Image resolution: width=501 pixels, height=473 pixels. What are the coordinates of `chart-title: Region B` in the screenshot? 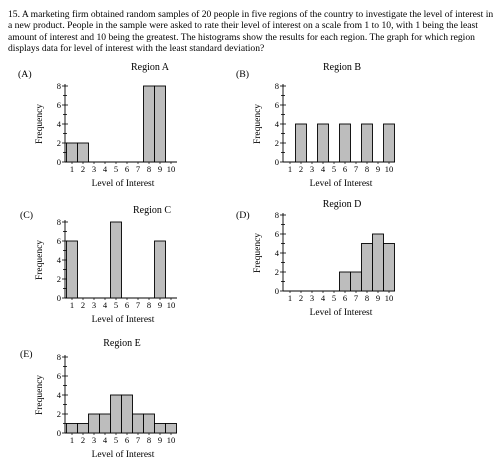 It's located at (342, 67).